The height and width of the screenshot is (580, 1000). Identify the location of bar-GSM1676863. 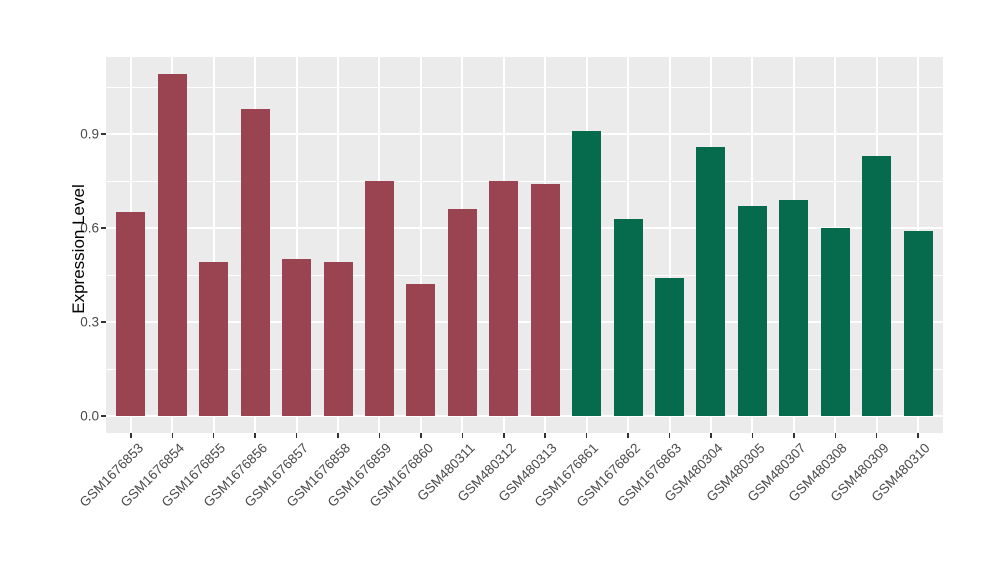
(670, 347).